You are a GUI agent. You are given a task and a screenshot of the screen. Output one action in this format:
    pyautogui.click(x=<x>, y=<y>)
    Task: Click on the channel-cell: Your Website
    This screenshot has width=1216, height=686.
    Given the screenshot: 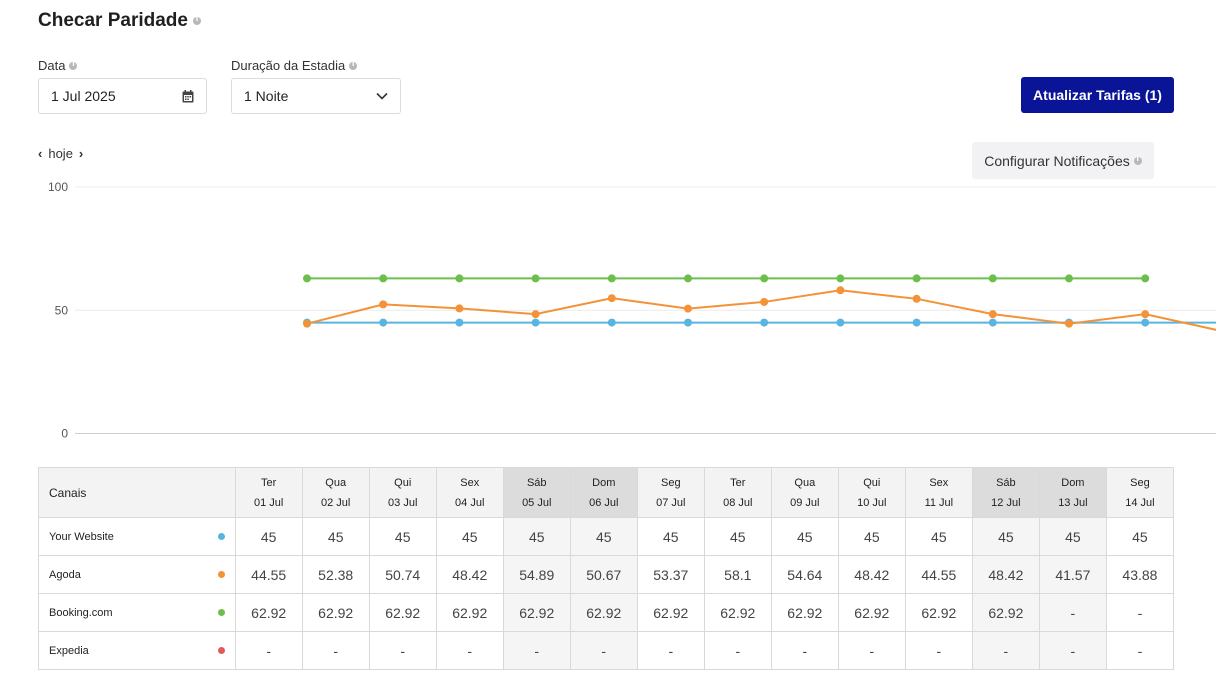 What is the action you would take?
    pyautogui.click(x=137, y=536)
    